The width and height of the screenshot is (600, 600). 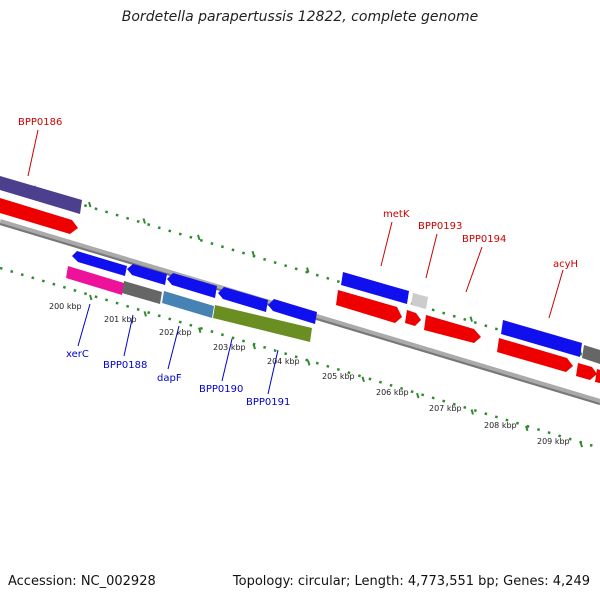 What do you see at coordinates (99, 263) in the screenshot?
I see `gene-xerC-cds` at bounding box center [99, 263].